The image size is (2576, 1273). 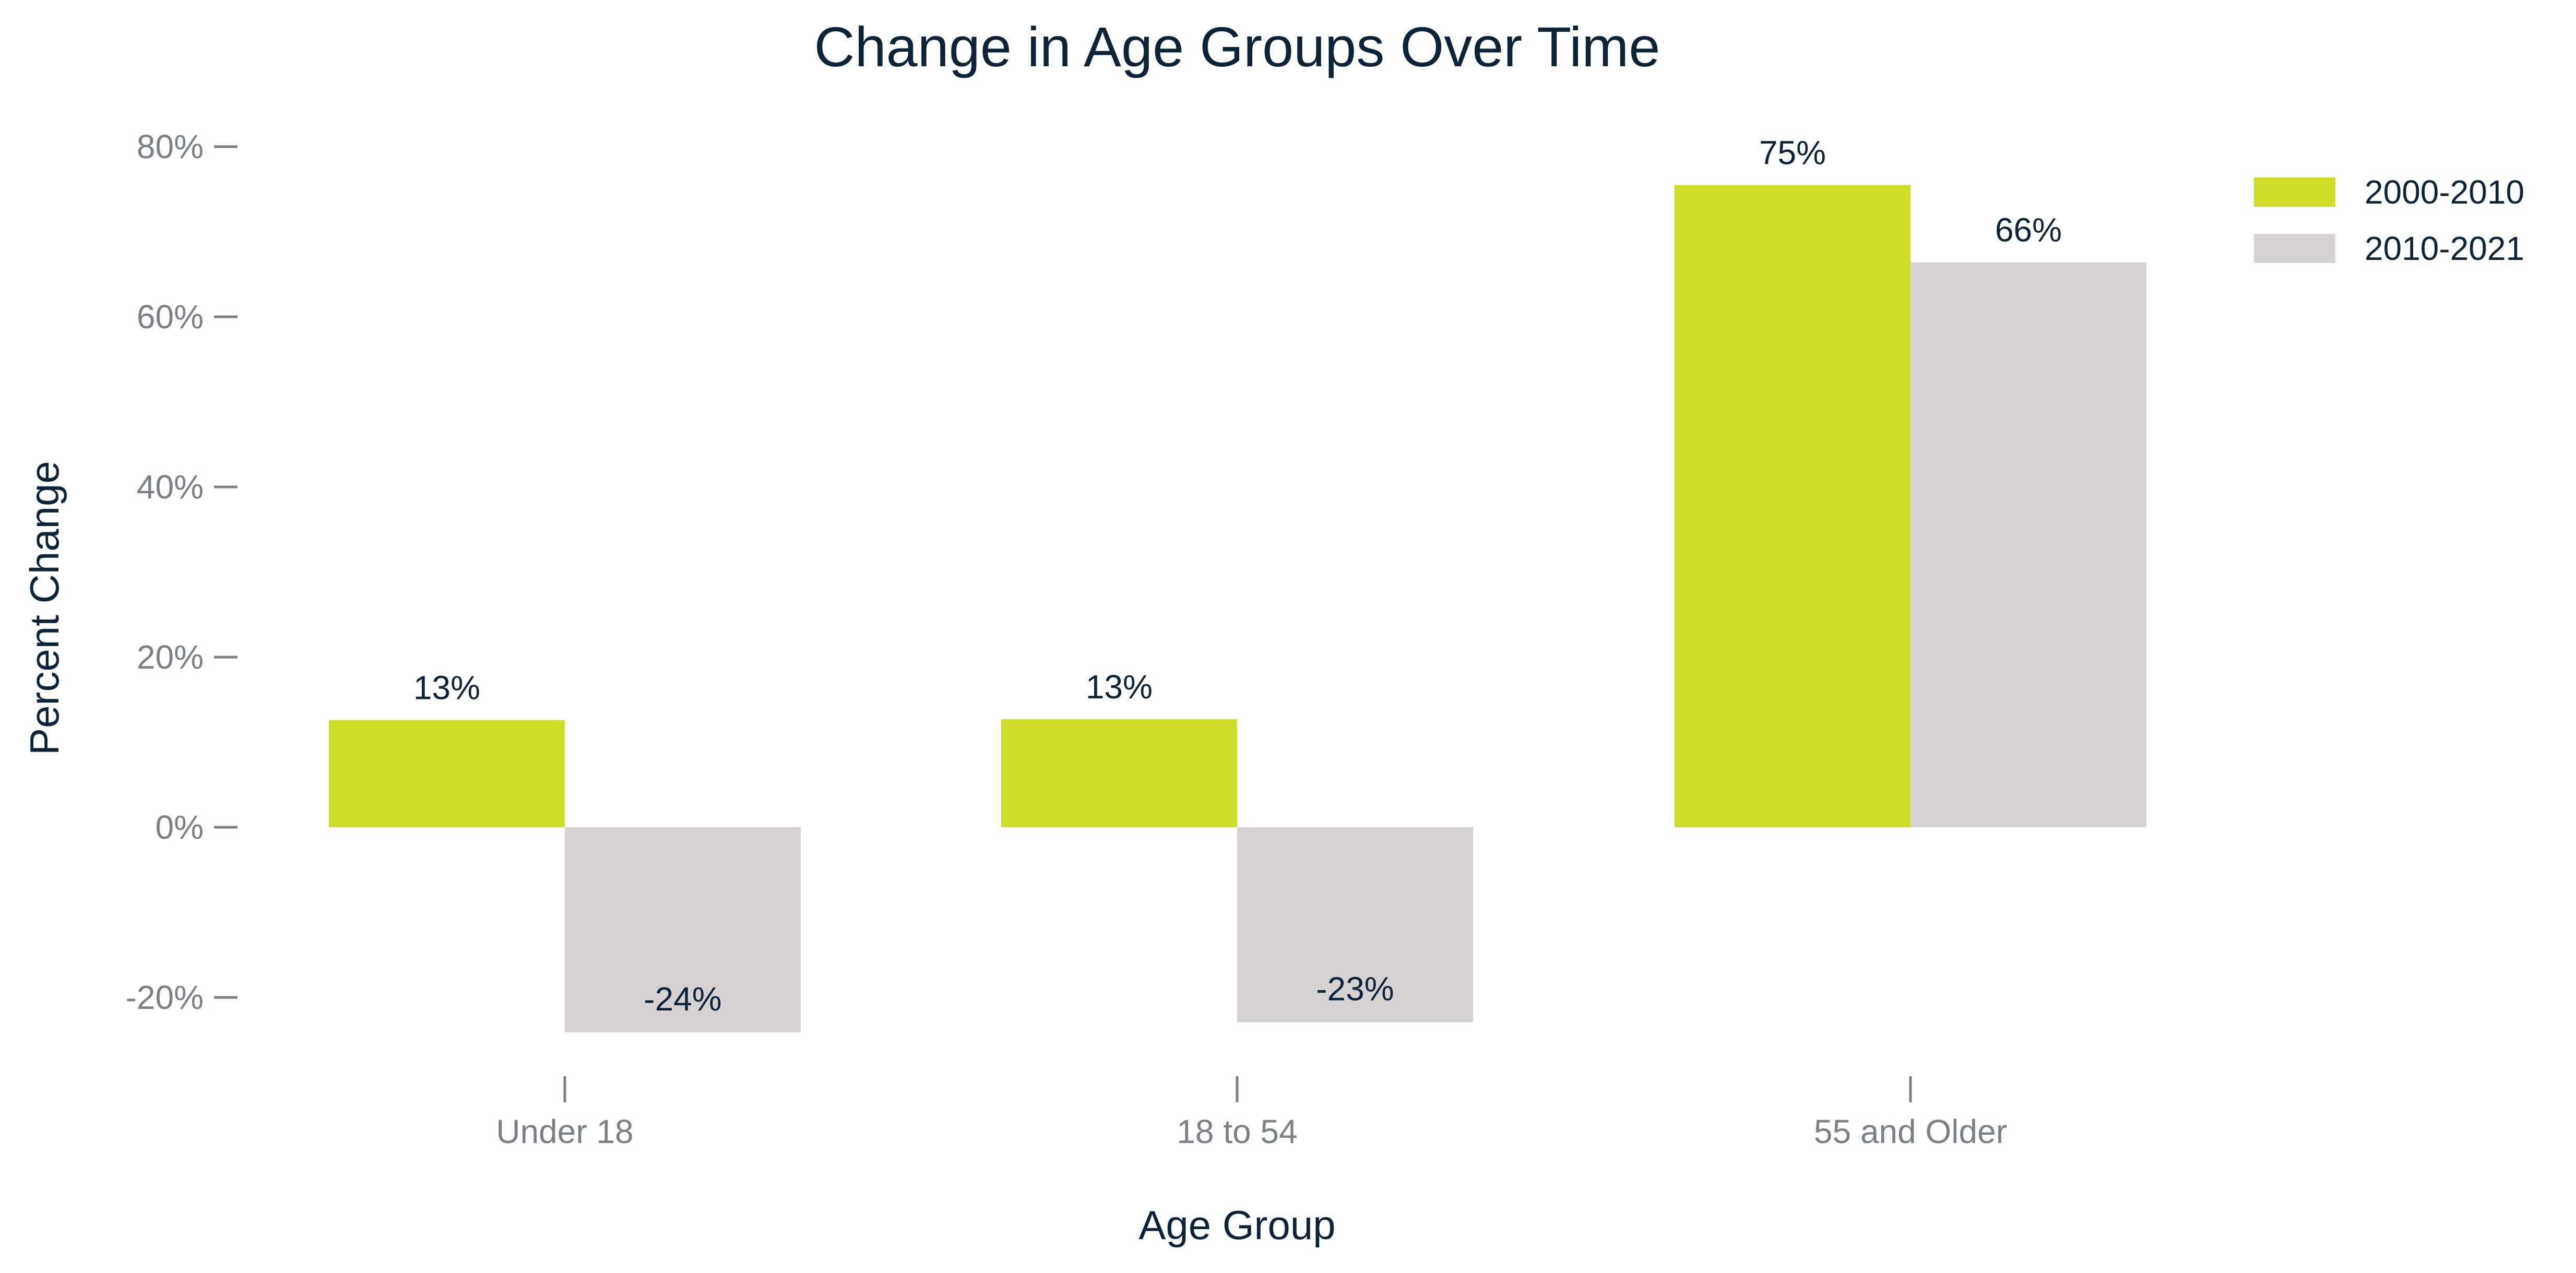 I want to click on data-label: 75%, so click(x=1792, y=152).